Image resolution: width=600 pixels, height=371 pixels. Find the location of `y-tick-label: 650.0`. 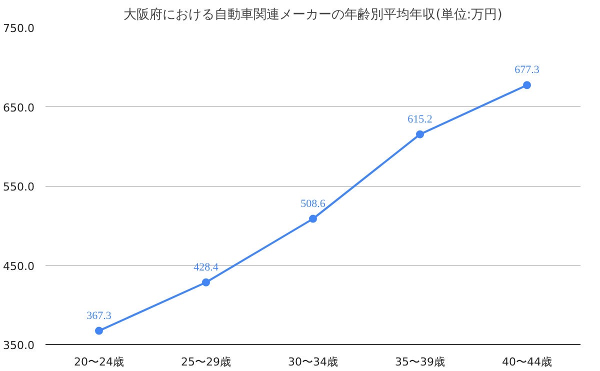

y-tick-label: 650.0 is located at coordinates (19, 107).